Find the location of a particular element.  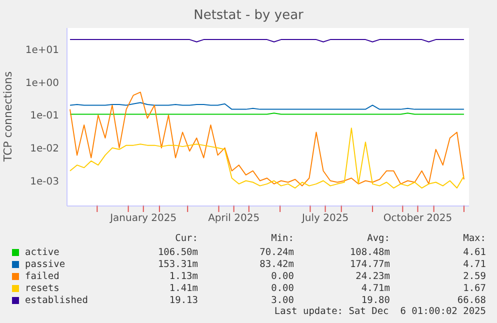

text: 19.80 is located at coordinates (375, 300).